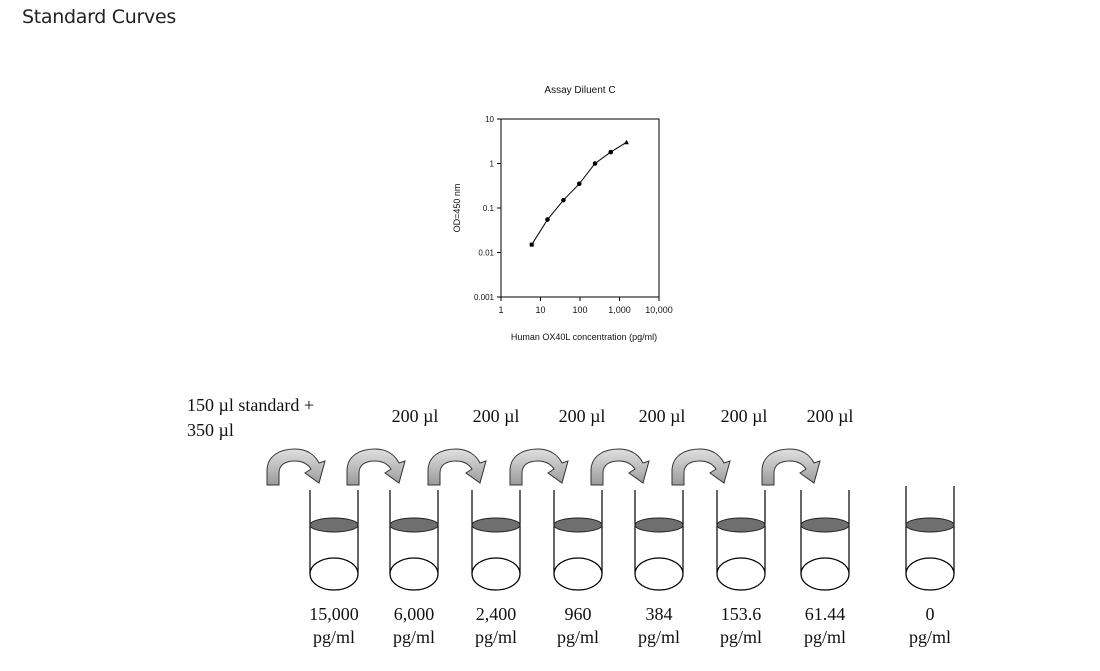  What do you see at coordinates (500, 310) in the screenshot?
I see `x-tick-label: 1` at bounding box center [500, 310].